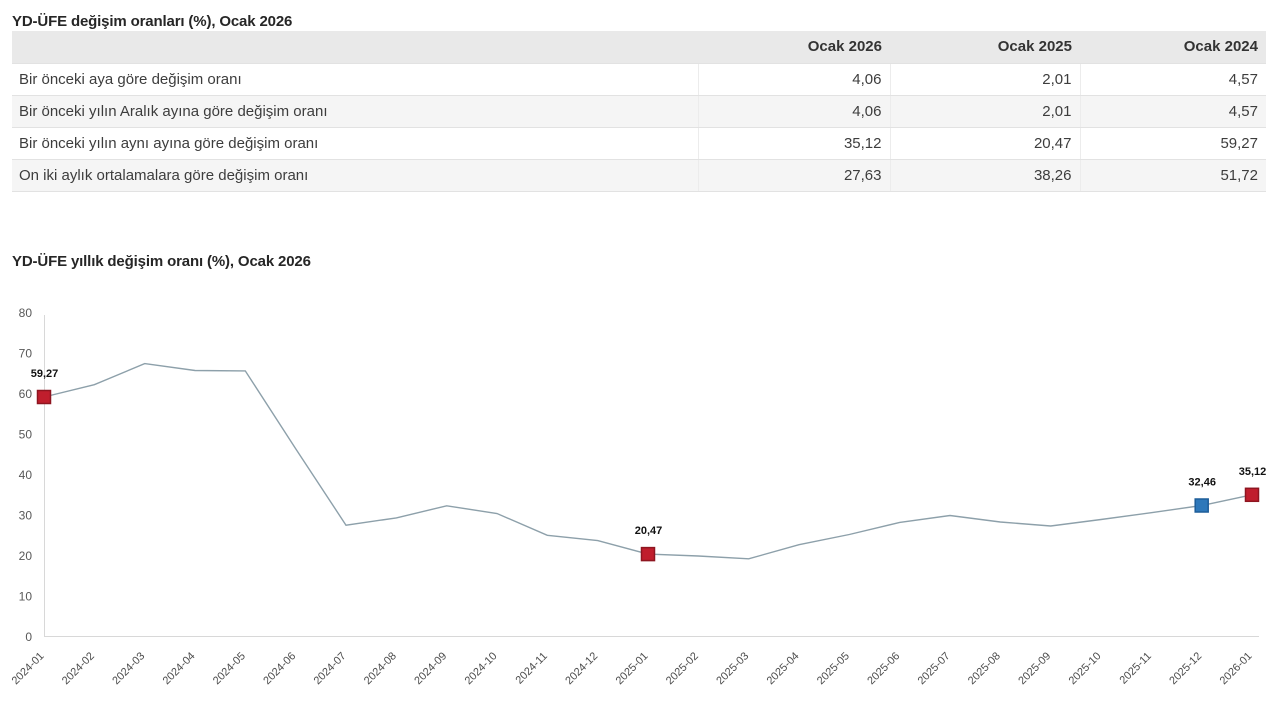  What do you see at coordinates (380, 668) in the screenshot?
I see `svg-text: 2024-08` at bounding box center [380, 668].